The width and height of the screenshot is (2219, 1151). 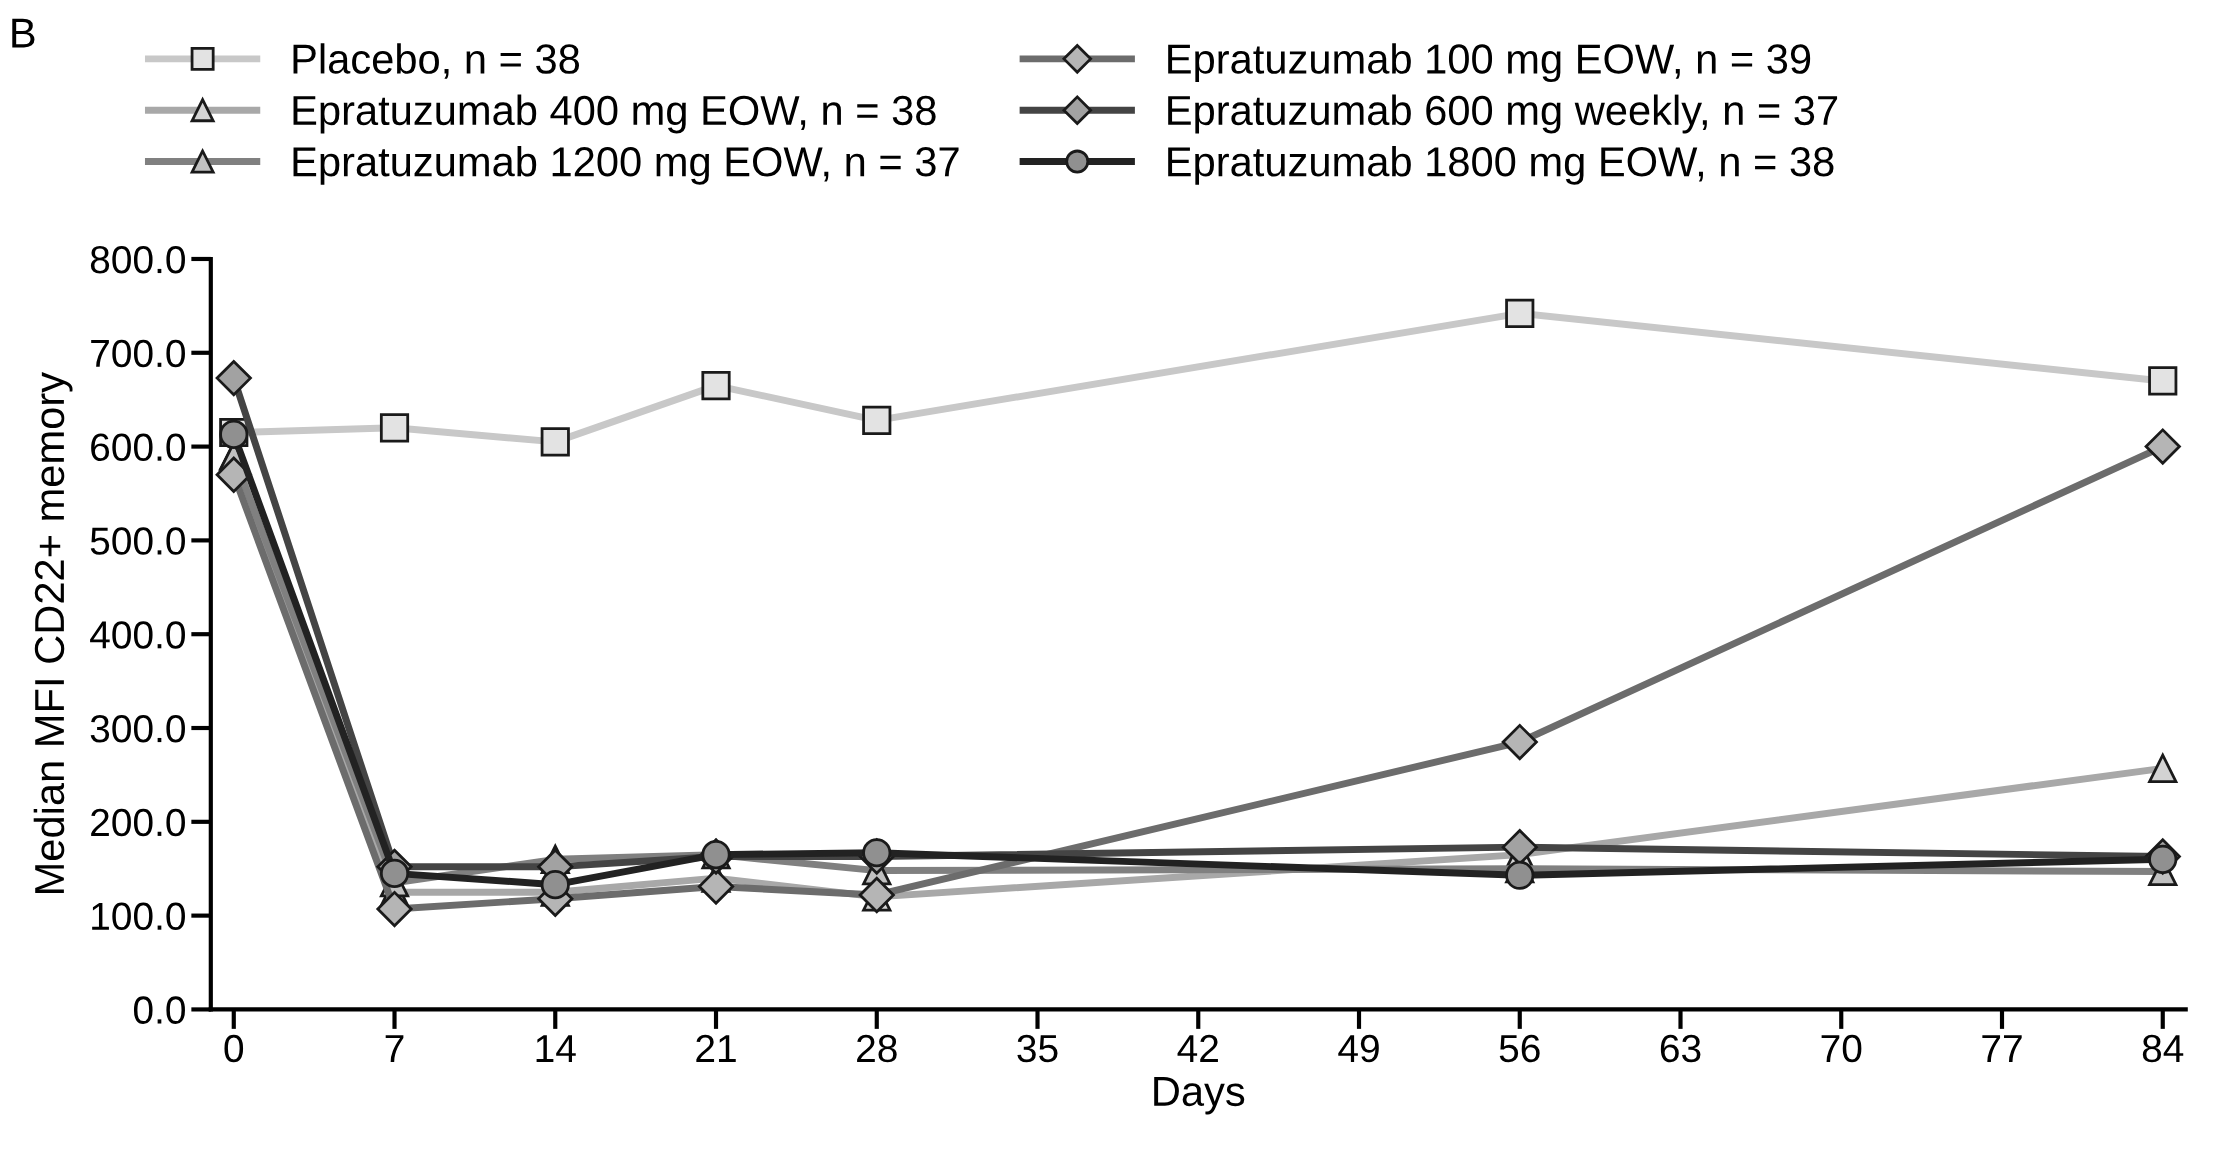 I want to click on legend-label: Placebo, n = 38, so click(x=436, y=61).